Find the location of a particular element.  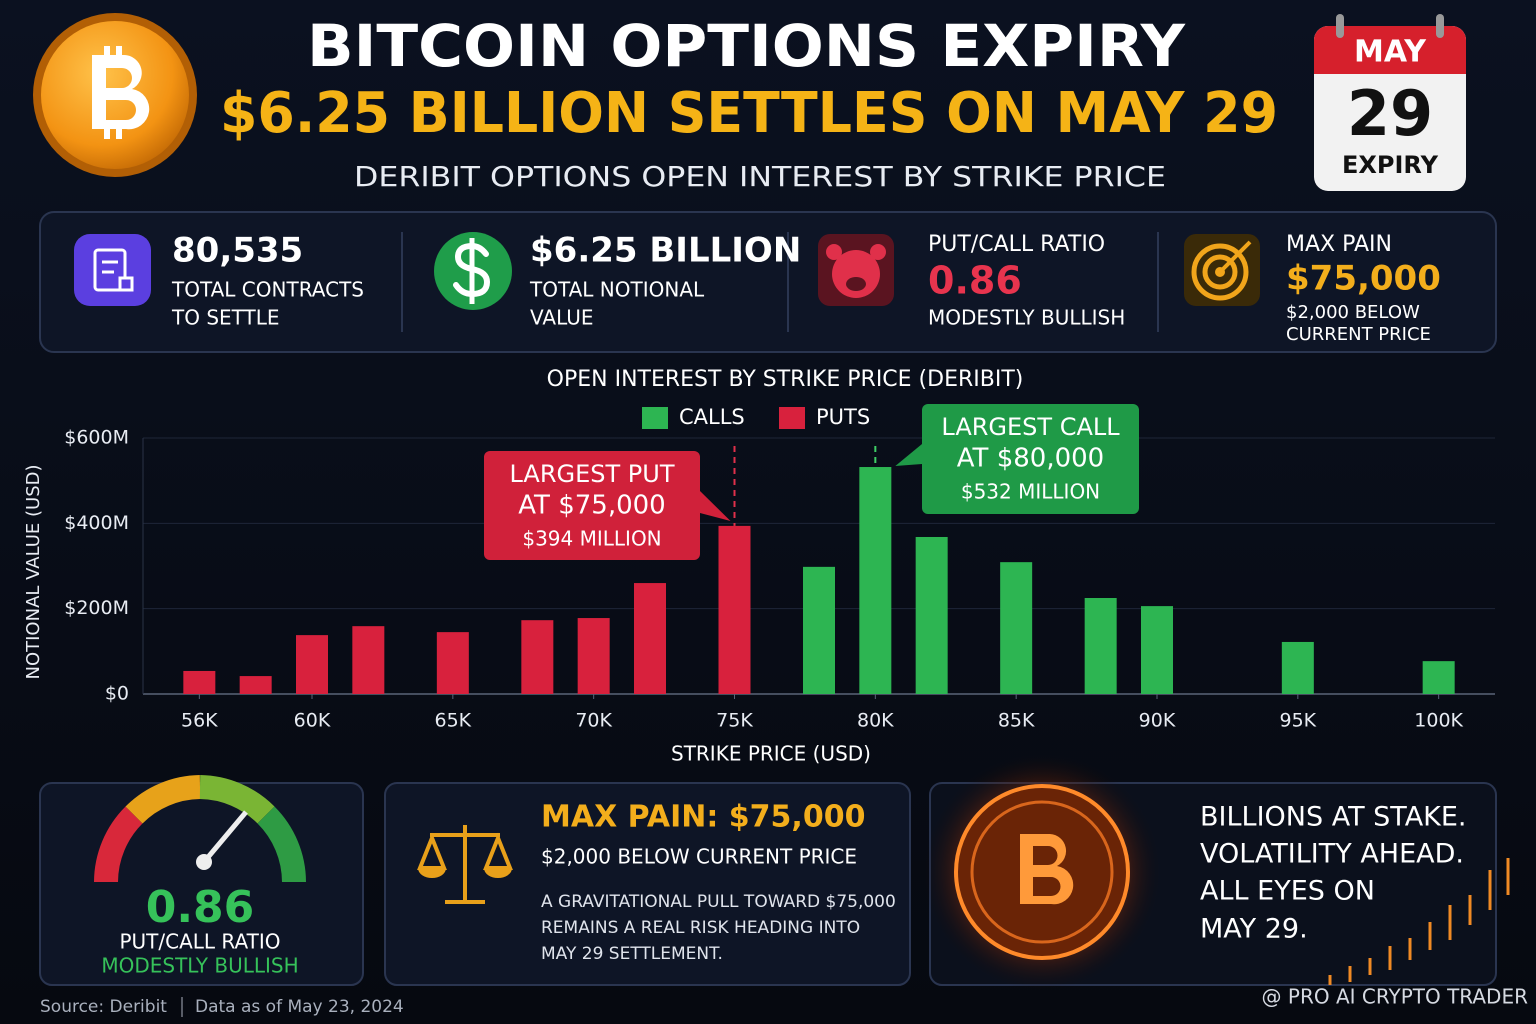

scales-icon is located at coordinates (465, 864).